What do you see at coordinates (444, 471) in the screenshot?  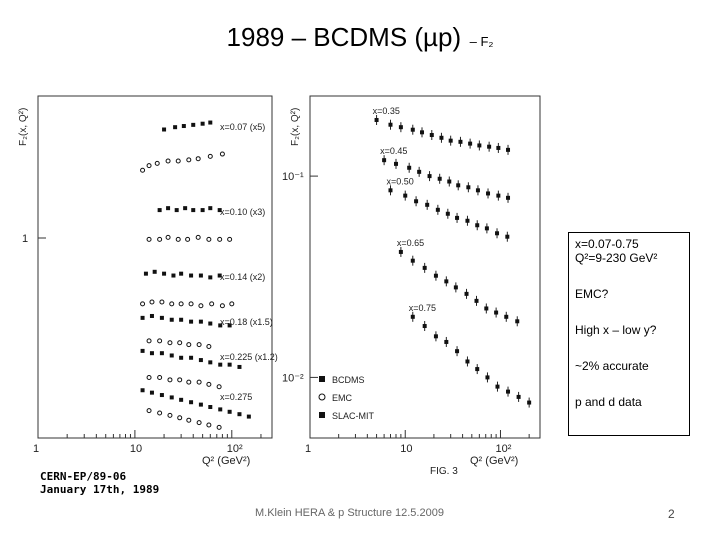 I see `fig-label: FIG. 3` at bounding box center [444, 471].